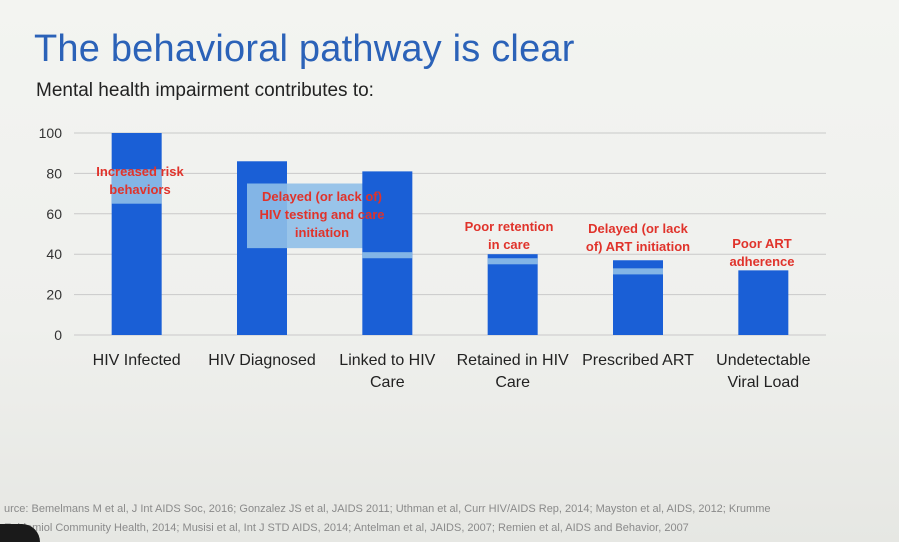  Describe the element at coordinates (137, 360) in the screenshot. I see `category-label: HIV Infected` at that location.